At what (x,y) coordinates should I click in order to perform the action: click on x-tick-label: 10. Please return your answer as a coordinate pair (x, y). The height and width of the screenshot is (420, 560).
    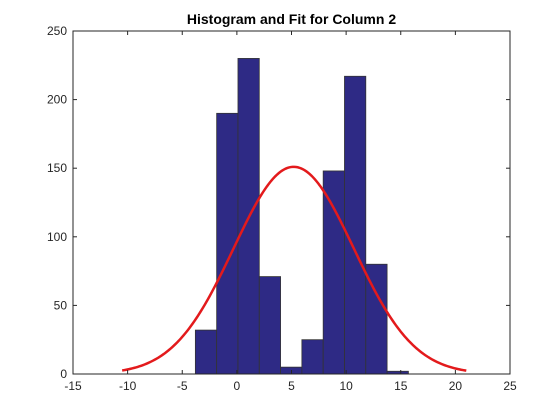
    Looking at the image, I should click on (346, 386).